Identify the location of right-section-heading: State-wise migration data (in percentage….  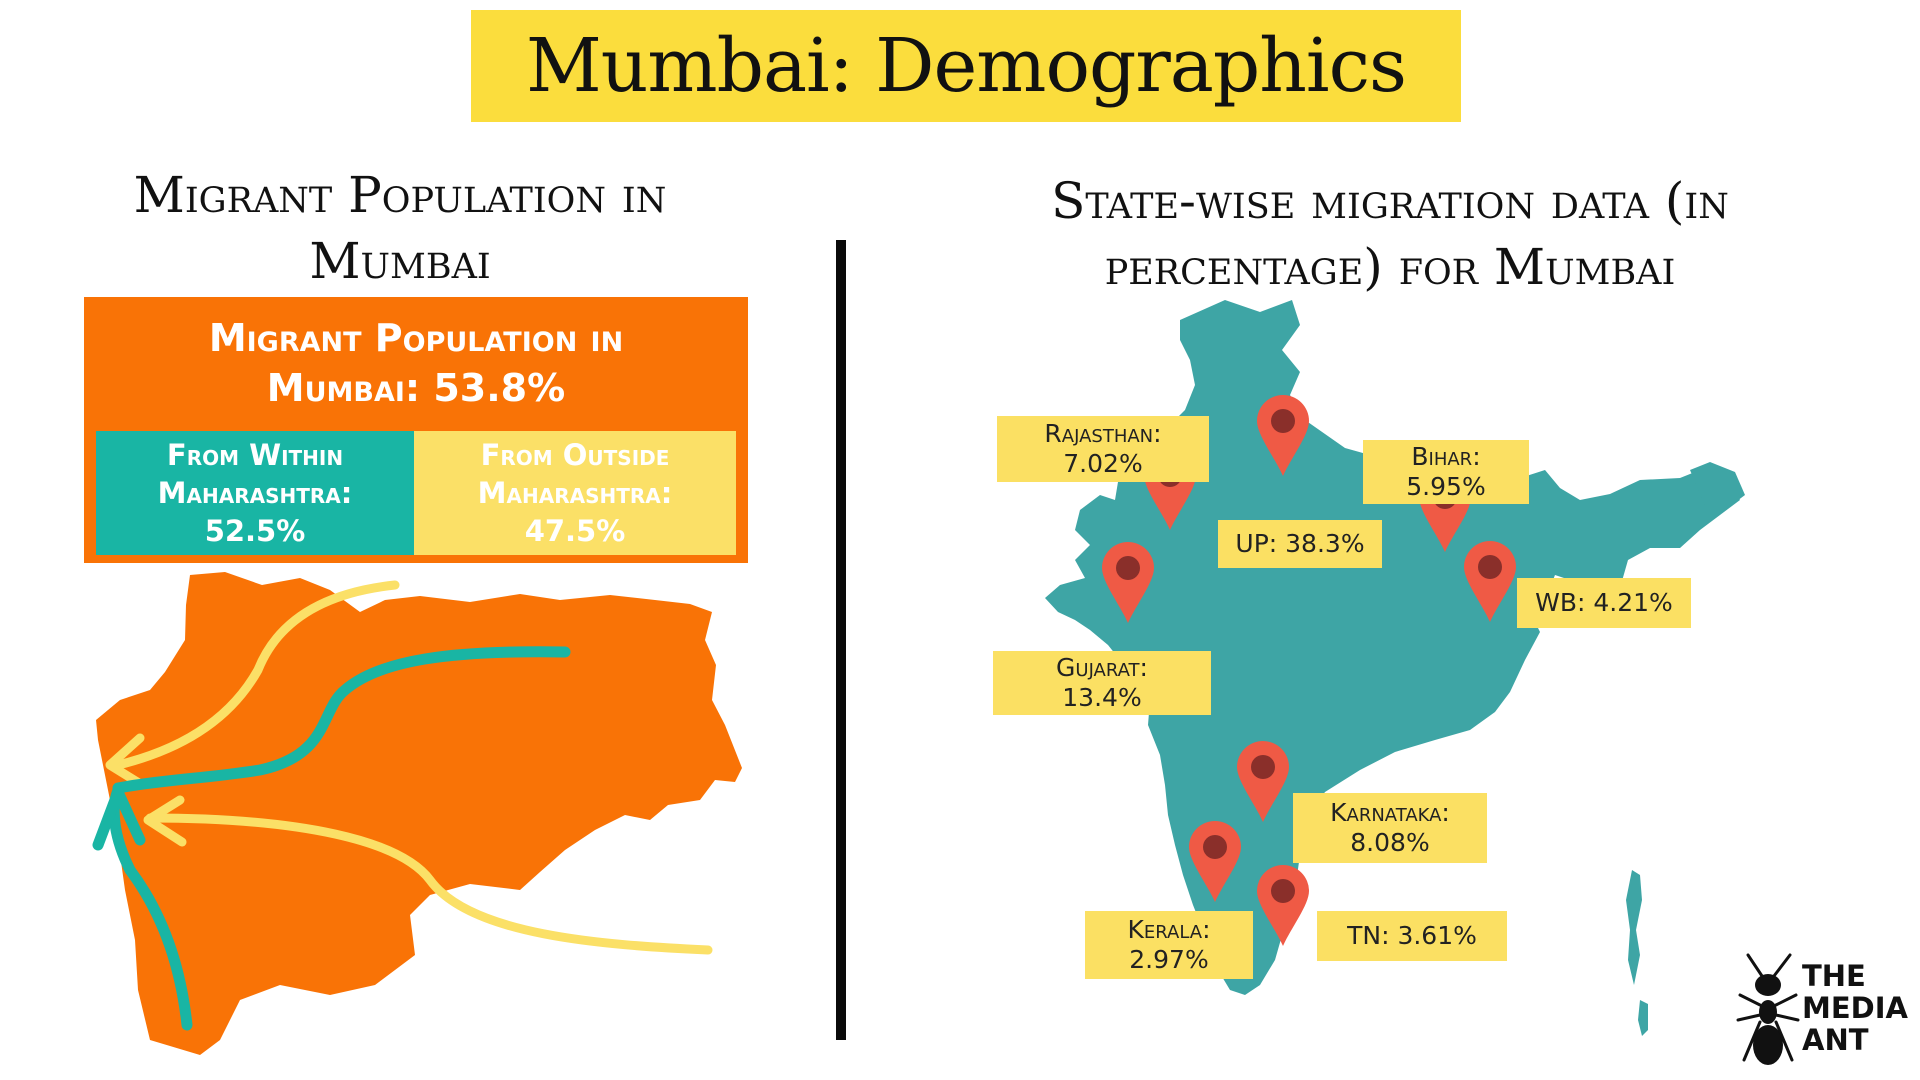
(1390, 234).